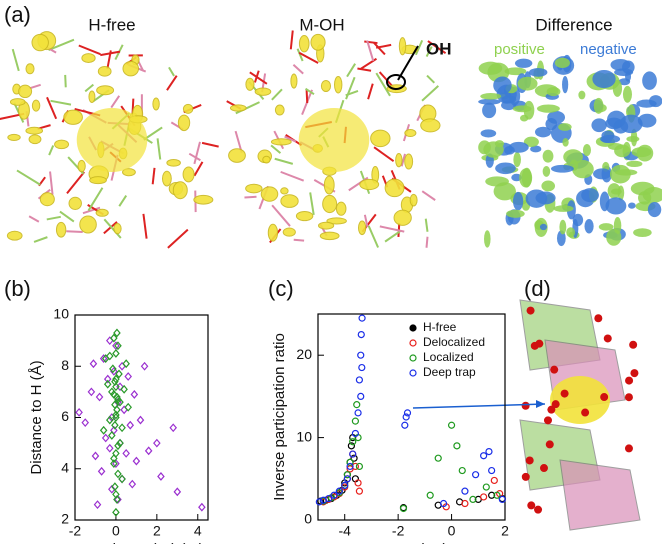 The image size is (662, 544). What do you see at coordinates (519, 49) in the screenshot?
I see `positive-label: positive` at bounding box center [519, 49].